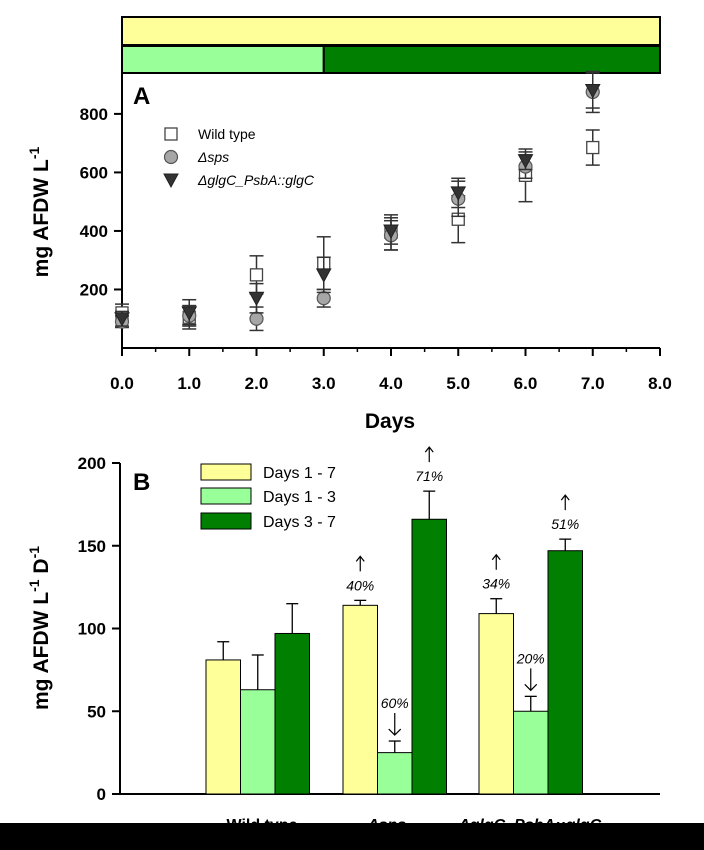  I want to click on panel-a-x-axis-title: Days, so click(390, 421).